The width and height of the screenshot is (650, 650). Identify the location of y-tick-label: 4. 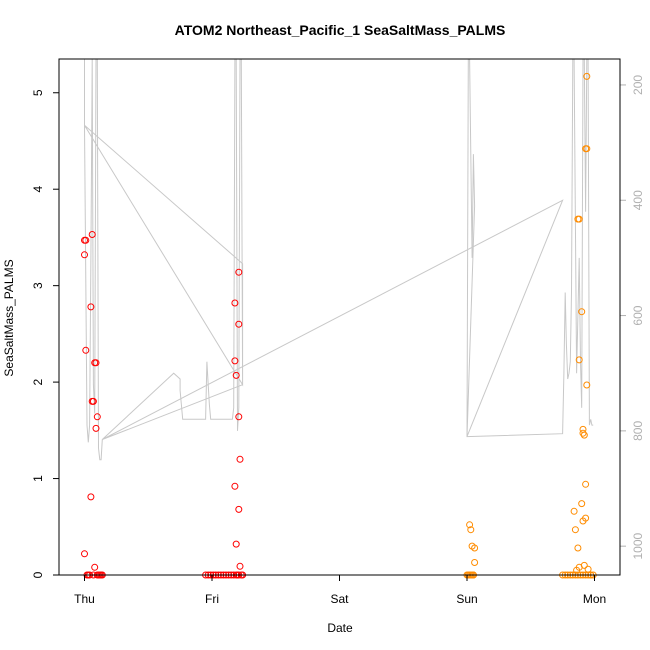
(38, 189).